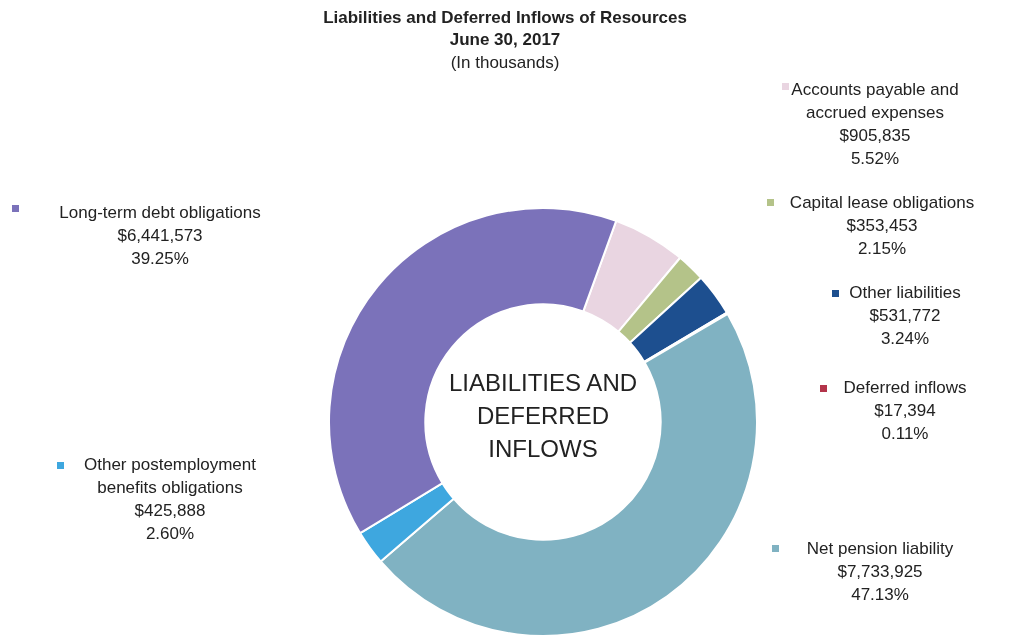 Image resolution: width=1012 pixels, height=639 pixels. What do you see at coordinates (505, 63) in the screenshot?
I see `text: (In thousands)` at bounding box center [505, 63].